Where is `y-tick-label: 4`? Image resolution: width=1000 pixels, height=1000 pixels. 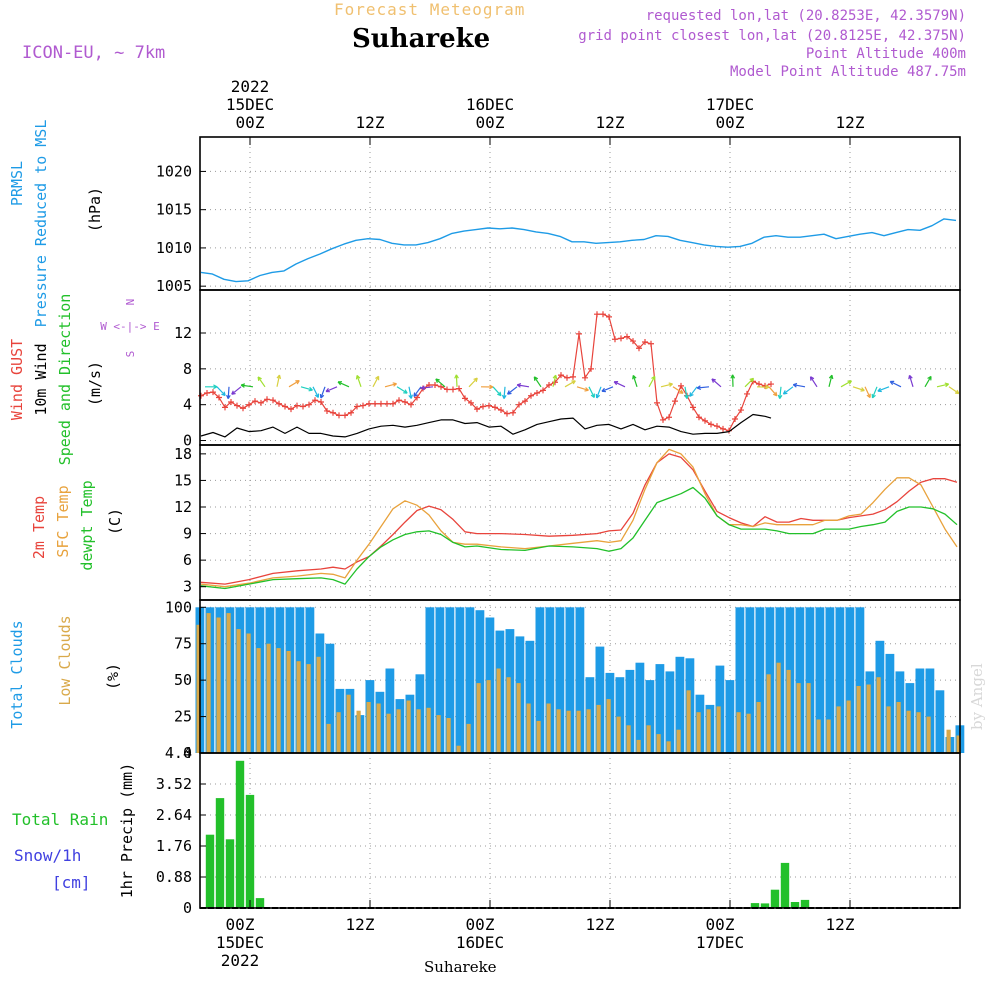
y-tick-label: 4 is located at coordinates (187, 405).